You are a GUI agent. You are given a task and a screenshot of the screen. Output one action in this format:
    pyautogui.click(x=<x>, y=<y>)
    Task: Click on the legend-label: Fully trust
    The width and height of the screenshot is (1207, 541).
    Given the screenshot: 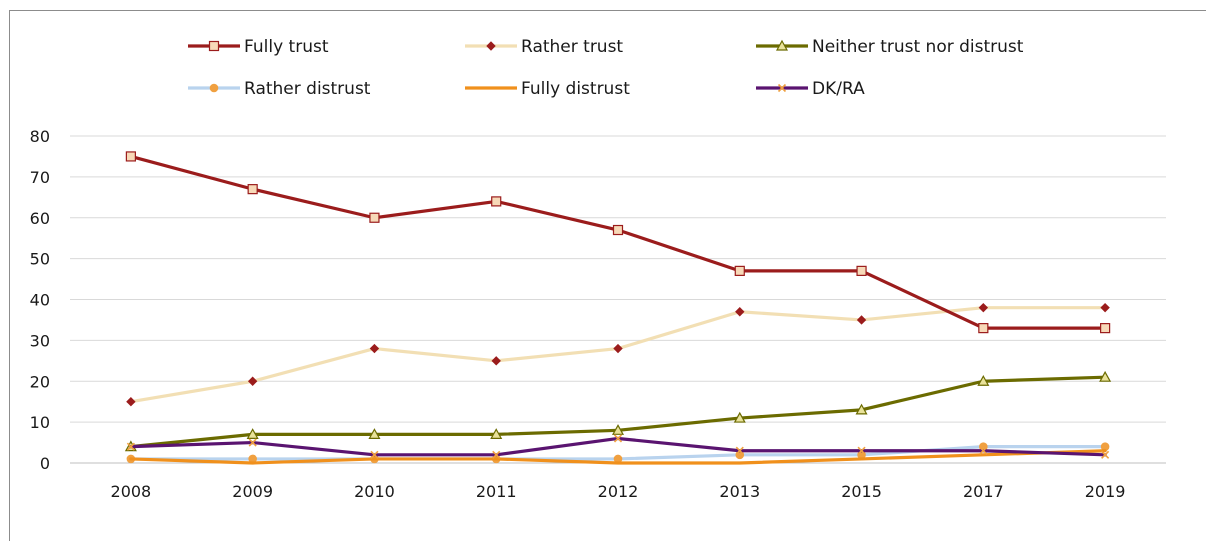 What is the action you would take?
    pyautogui.click(x=286, y=47)
    